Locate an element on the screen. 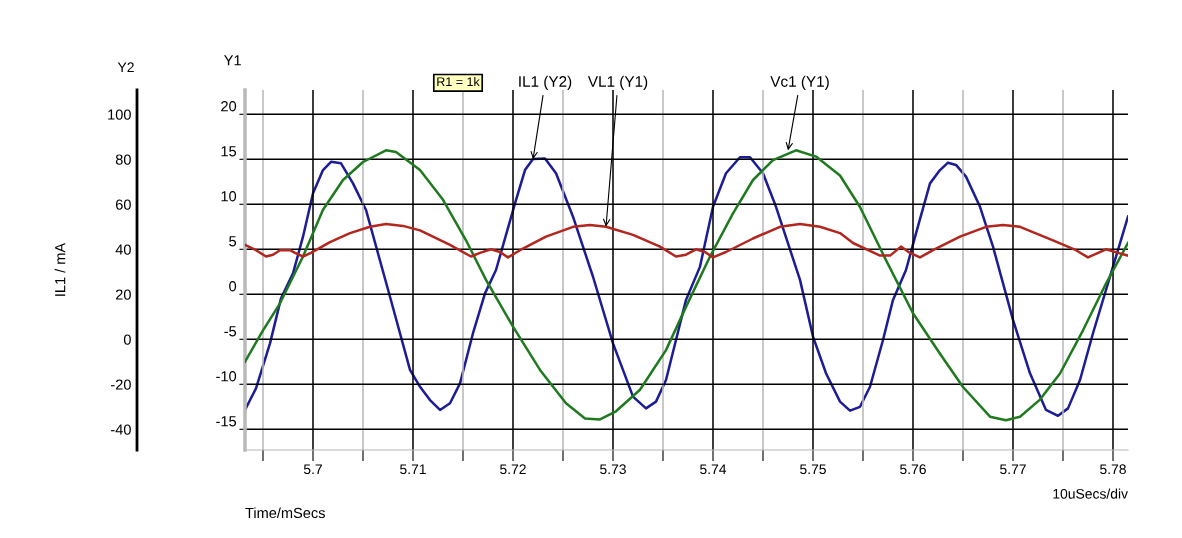 This screenshot has width=1182, height=538. y-tick-label: -10 is located at coordinates (226, 376).